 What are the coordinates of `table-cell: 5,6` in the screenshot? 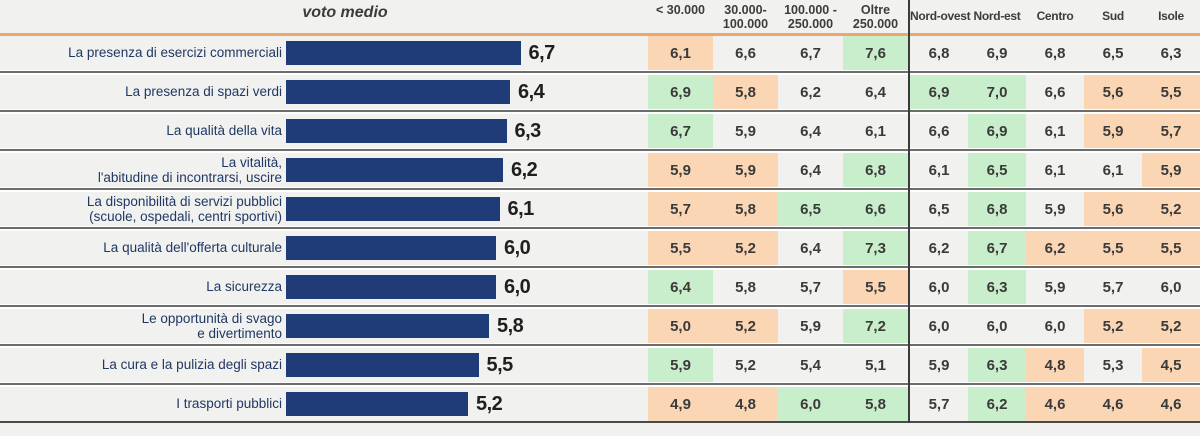 It's located at (1113, 209).